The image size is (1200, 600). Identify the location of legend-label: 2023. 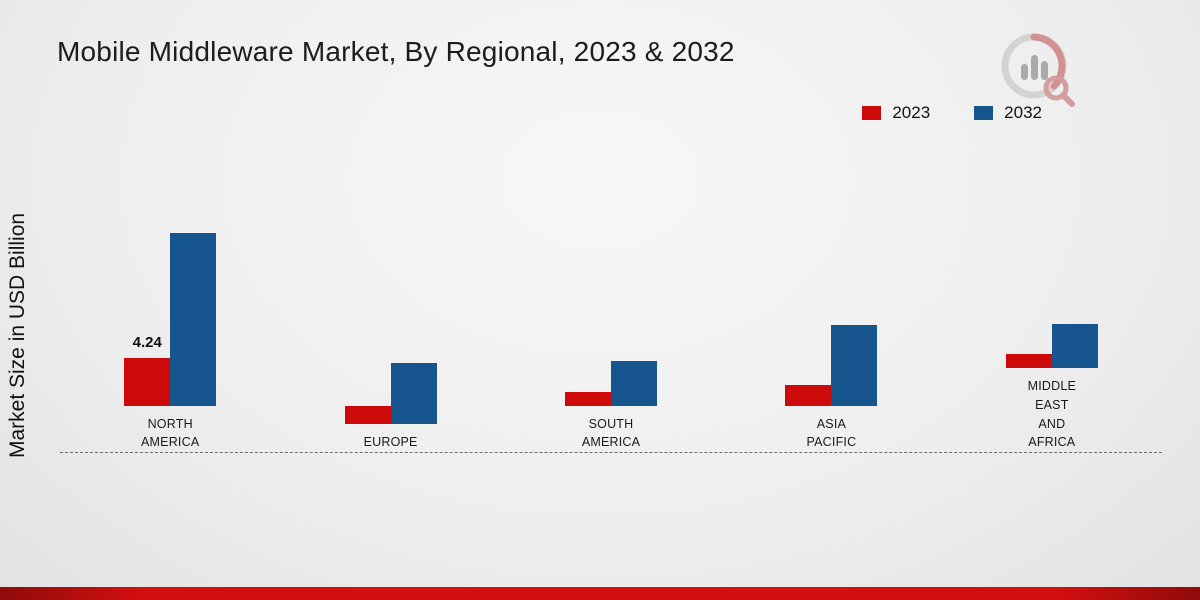
(911, 112).